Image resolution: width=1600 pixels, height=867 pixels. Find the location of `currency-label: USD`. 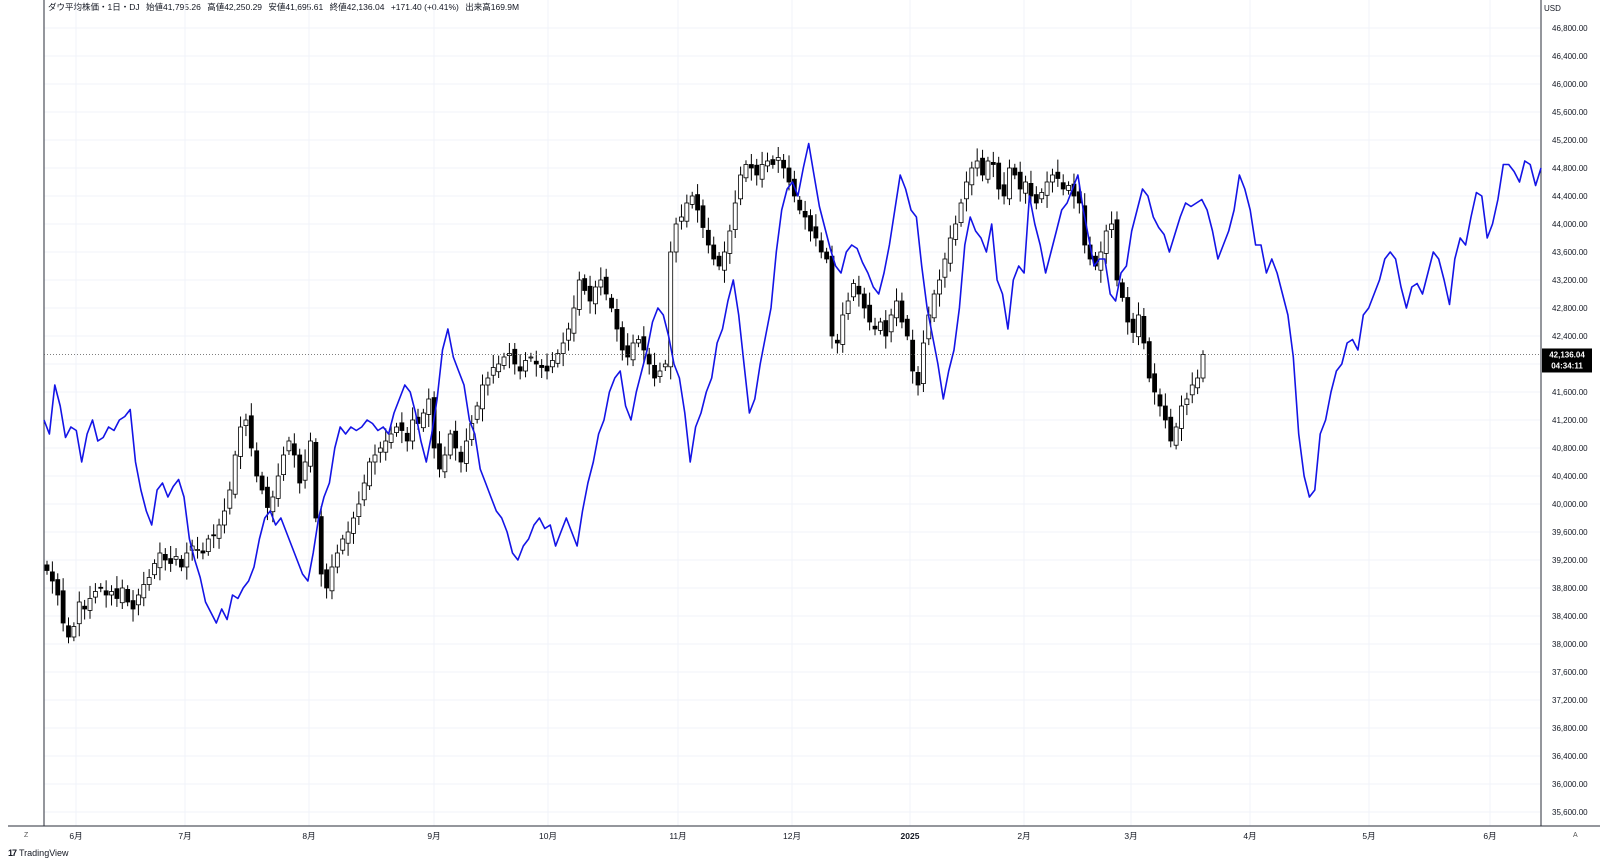

currency-label: USD is located at coordinates (1552, 8).